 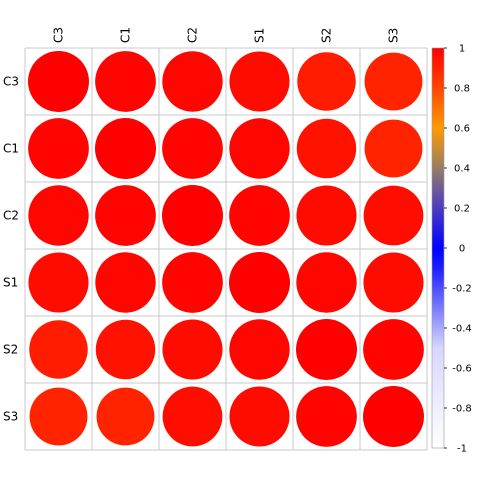 I want to click on correlation-circle: S2 / C3, so click(x=58, y=349).